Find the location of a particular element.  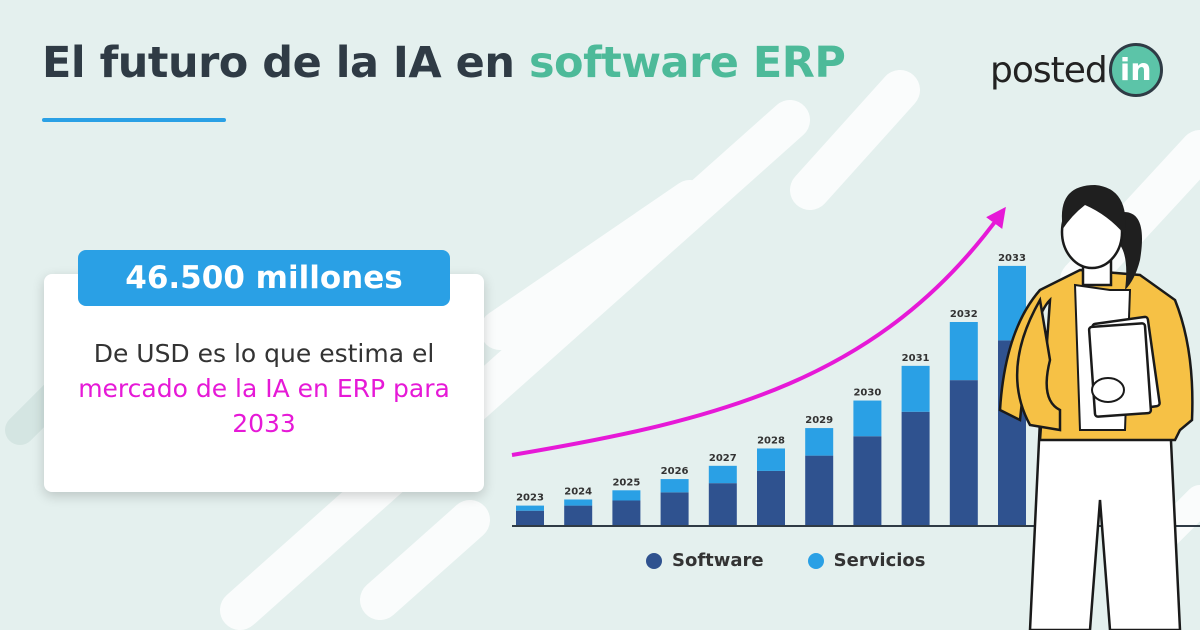

stat-value-badge: 46.500 millones is located at coordinates (264, 278).